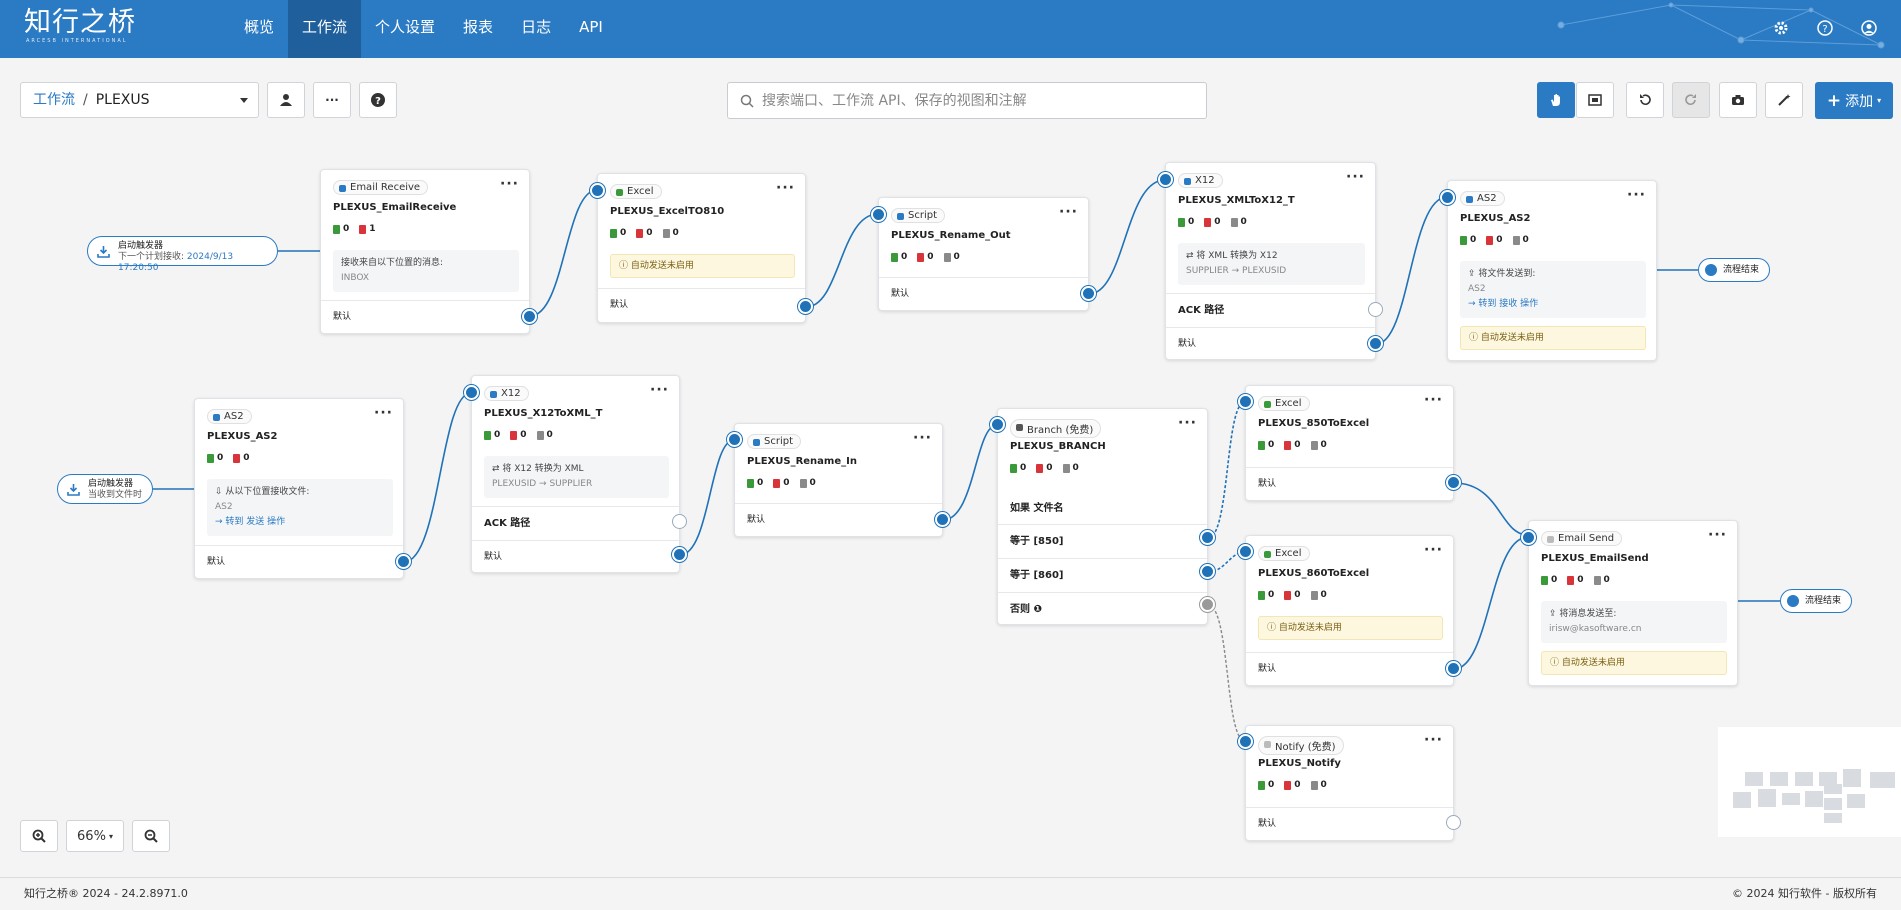 This screenshot has width=1901, height=910. What do you see at coordinates (151, 836) in the screenshot?
I see `zoom-out-button` at bounding box center [151, 836].